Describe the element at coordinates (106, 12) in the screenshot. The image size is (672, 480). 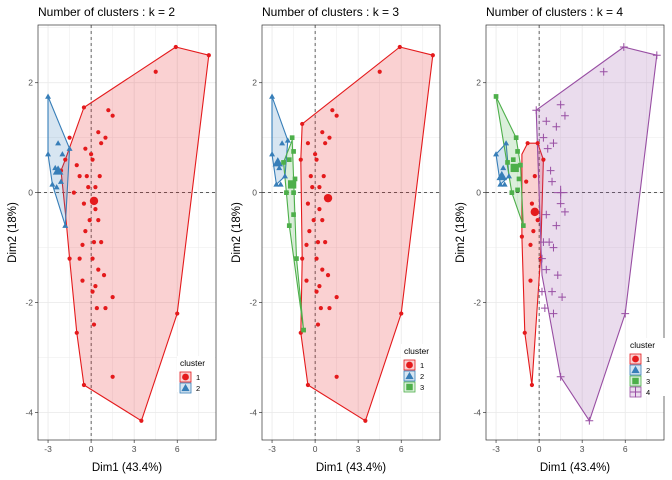
I see `panel-title: Number of clusters : k = 2` at that location.